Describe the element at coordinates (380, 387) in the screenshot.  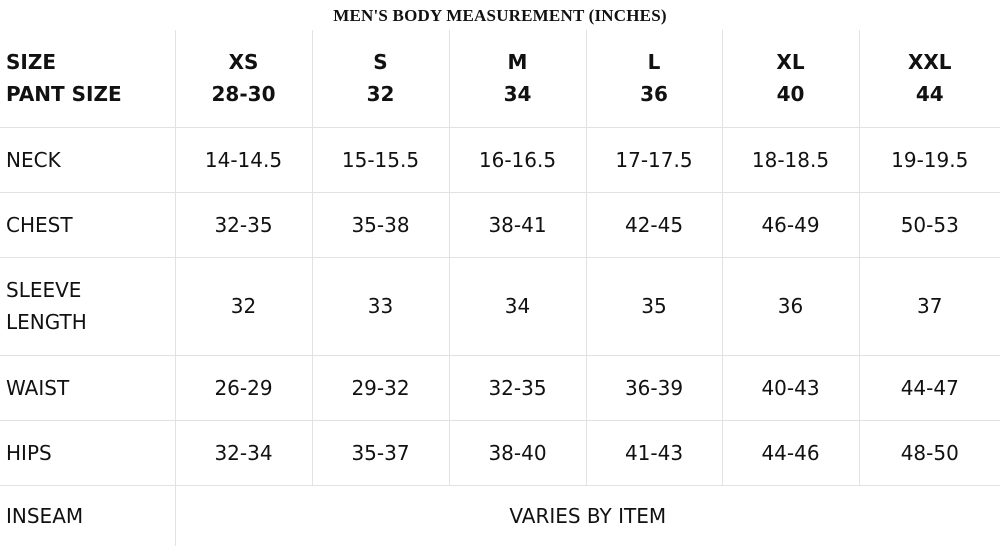
I see `cell: 29-32` at that location.